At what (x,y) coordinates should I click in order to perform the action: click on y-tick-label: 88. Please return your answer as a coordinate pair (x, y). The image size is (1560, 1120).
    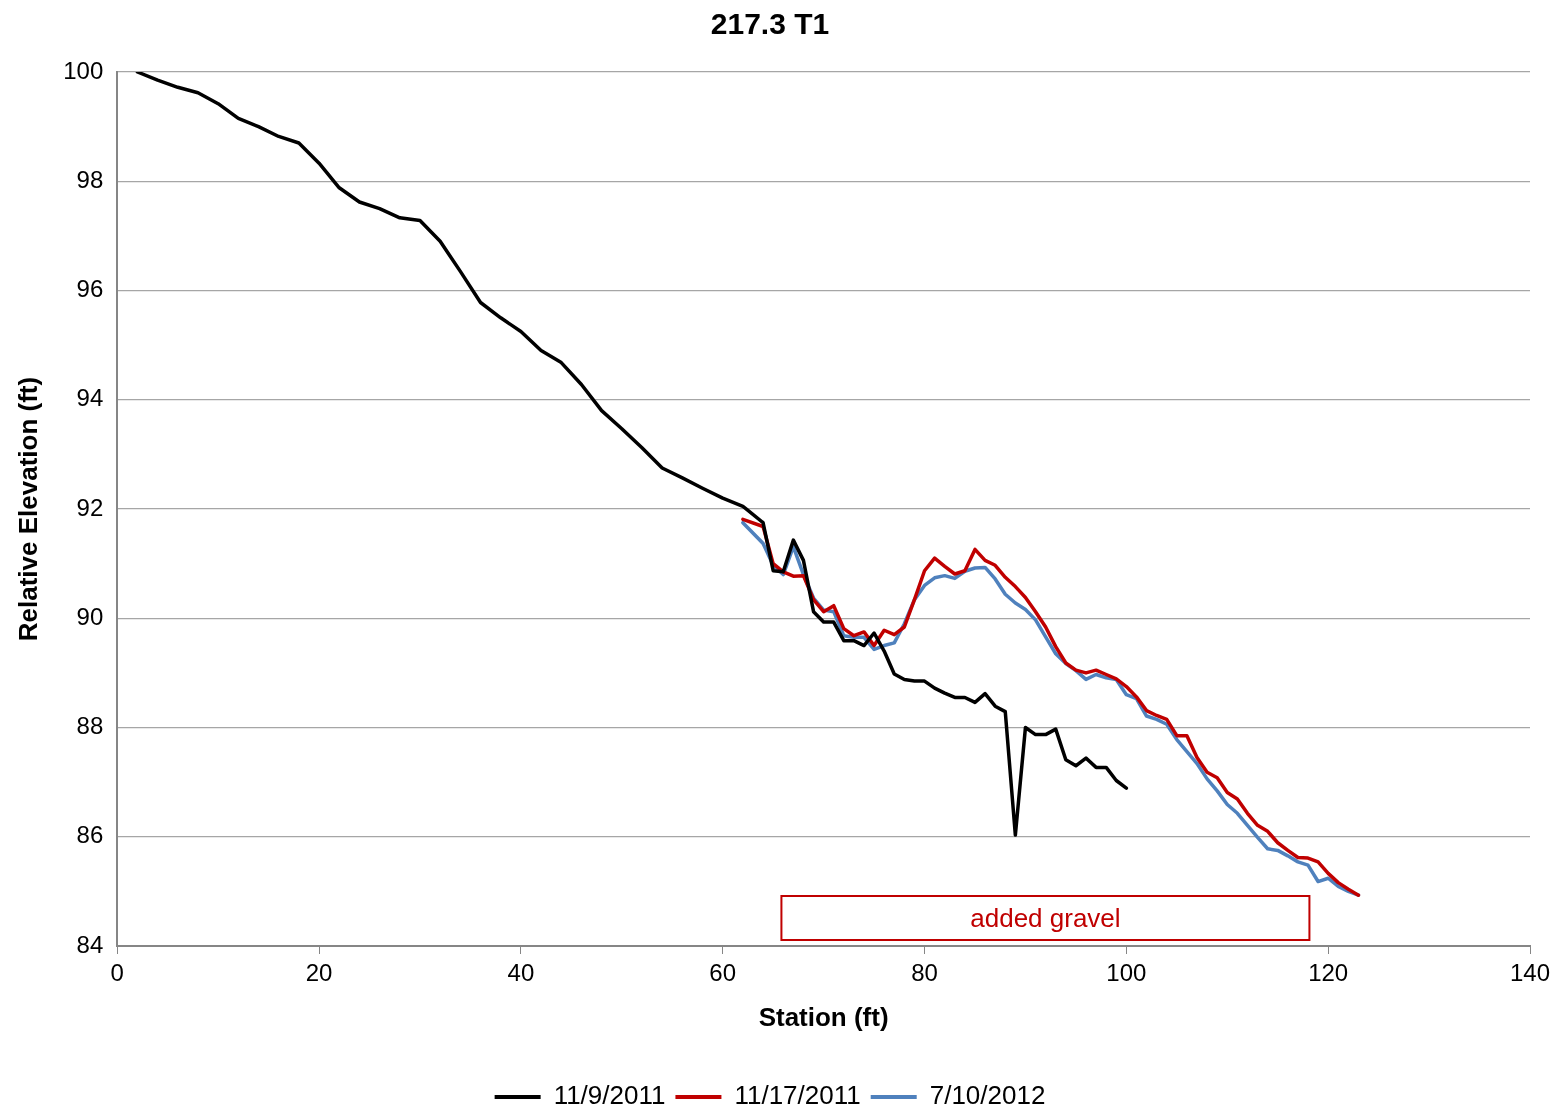
    Looking at the image, I should click on (90, 726).